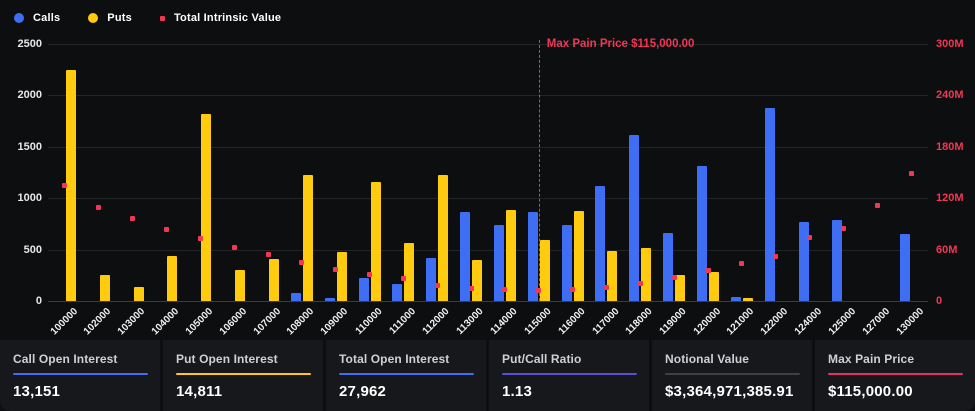 This screenshot has height=411, width=975. What do you see at coordinates (729, 391) in the screenshot?
I see `stat-value: $3,364,971,385.91` at bounding box center [729, 391].